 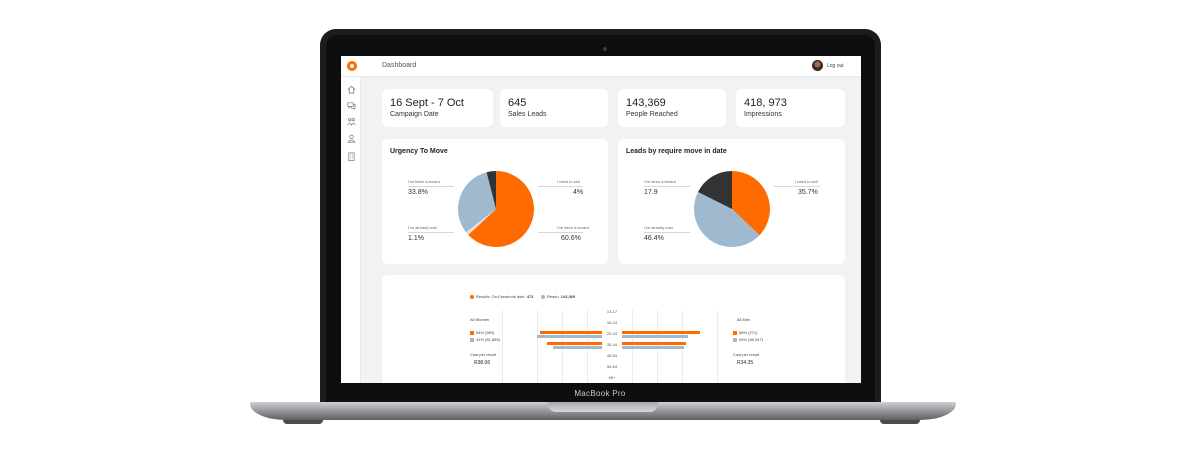 I want to click on stat-card-campaign-date: 16 Sept - 7 Oct Campaign Date, so click(x=437, y=108).